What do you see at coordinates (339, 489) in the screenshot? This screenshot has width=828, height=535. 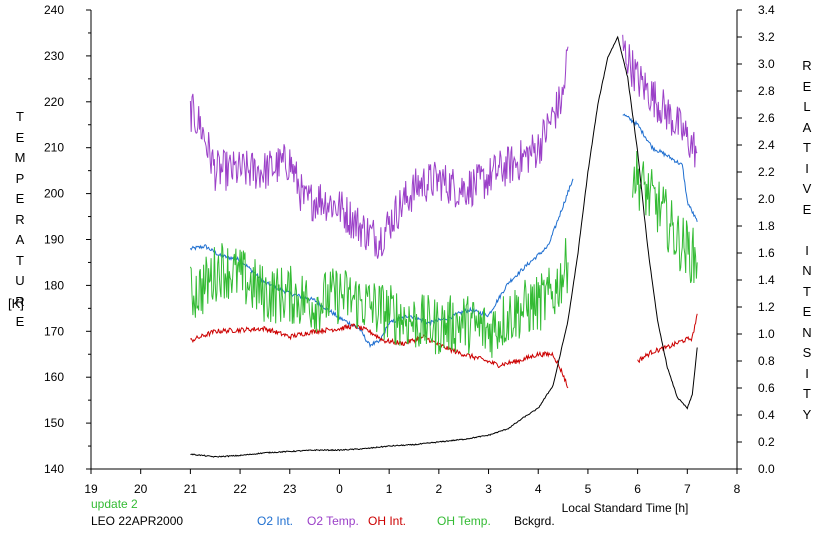 I see `x-tick-label: 0` at bounding box center [339, 489].